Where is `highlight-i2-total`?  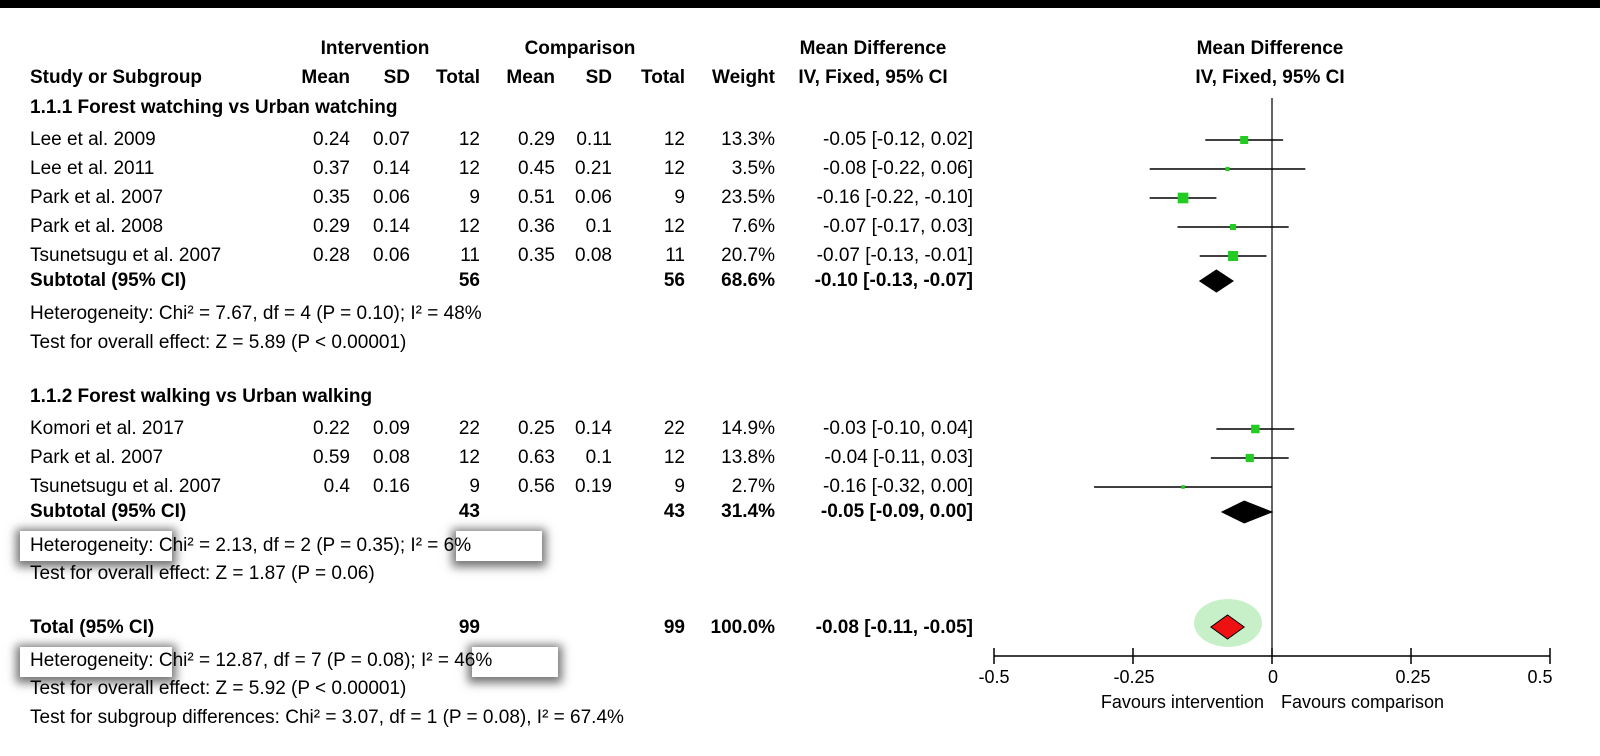
highlight-i2-total is located at coordinates (515, 662).